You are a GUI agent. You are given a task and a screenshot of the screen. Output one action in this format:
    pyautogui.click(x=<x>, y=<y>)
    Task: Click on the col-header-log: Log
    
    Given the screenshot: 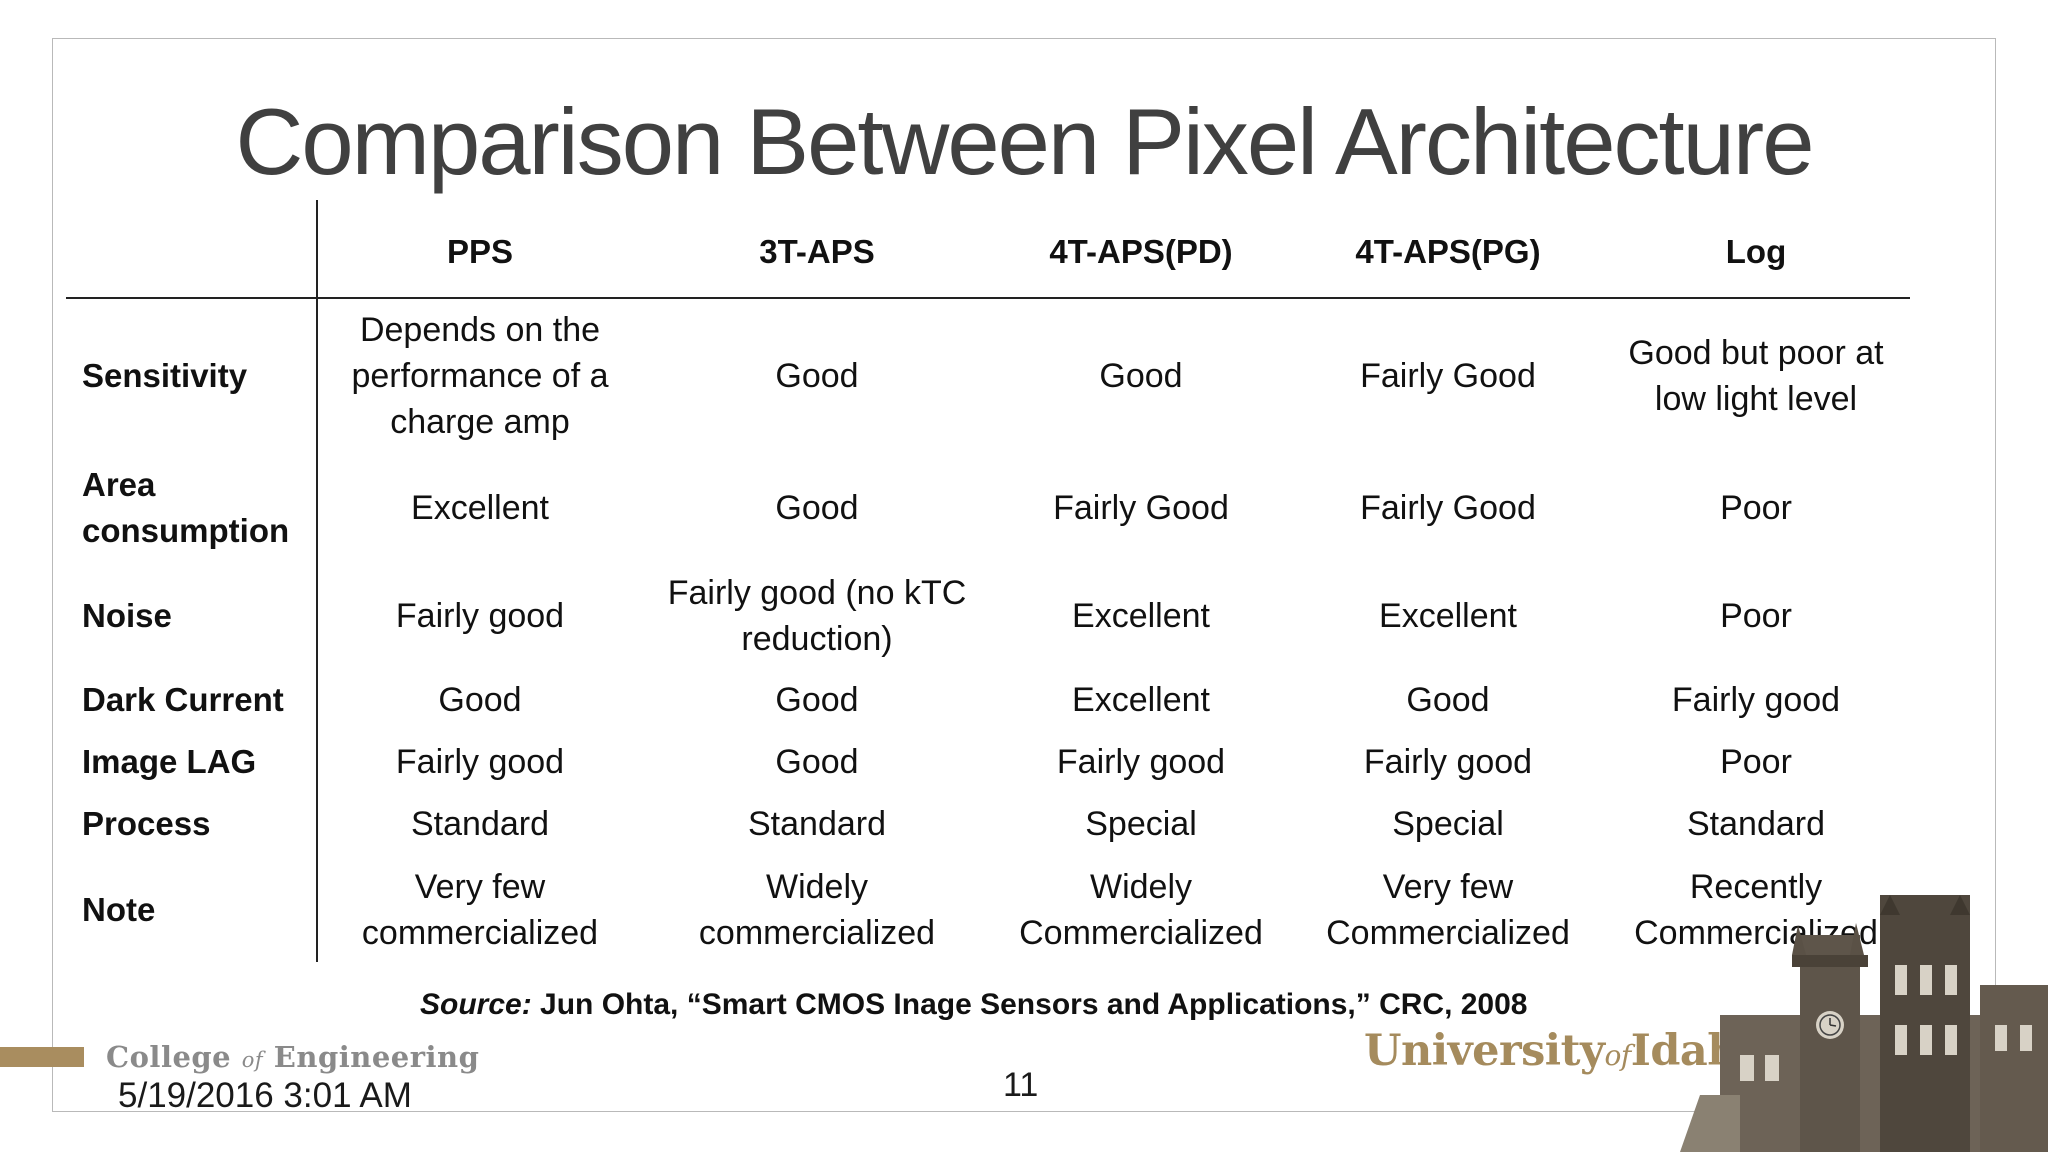 What is the action you would take?
    pyautogui.click(x=1756, y=251)
    